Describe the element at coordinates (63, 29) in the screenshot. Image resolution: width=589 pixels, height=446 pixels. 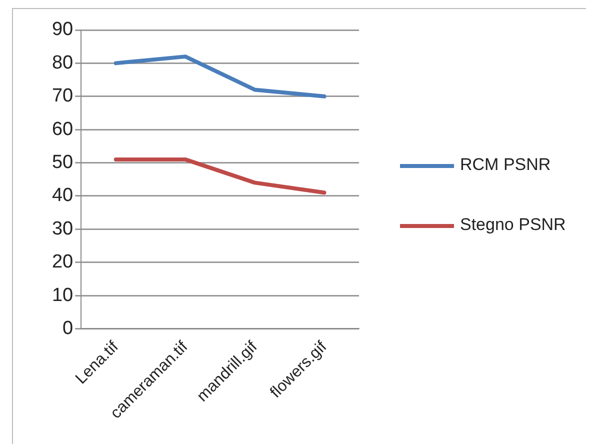
I see `y-tick-label: 90` at that location.